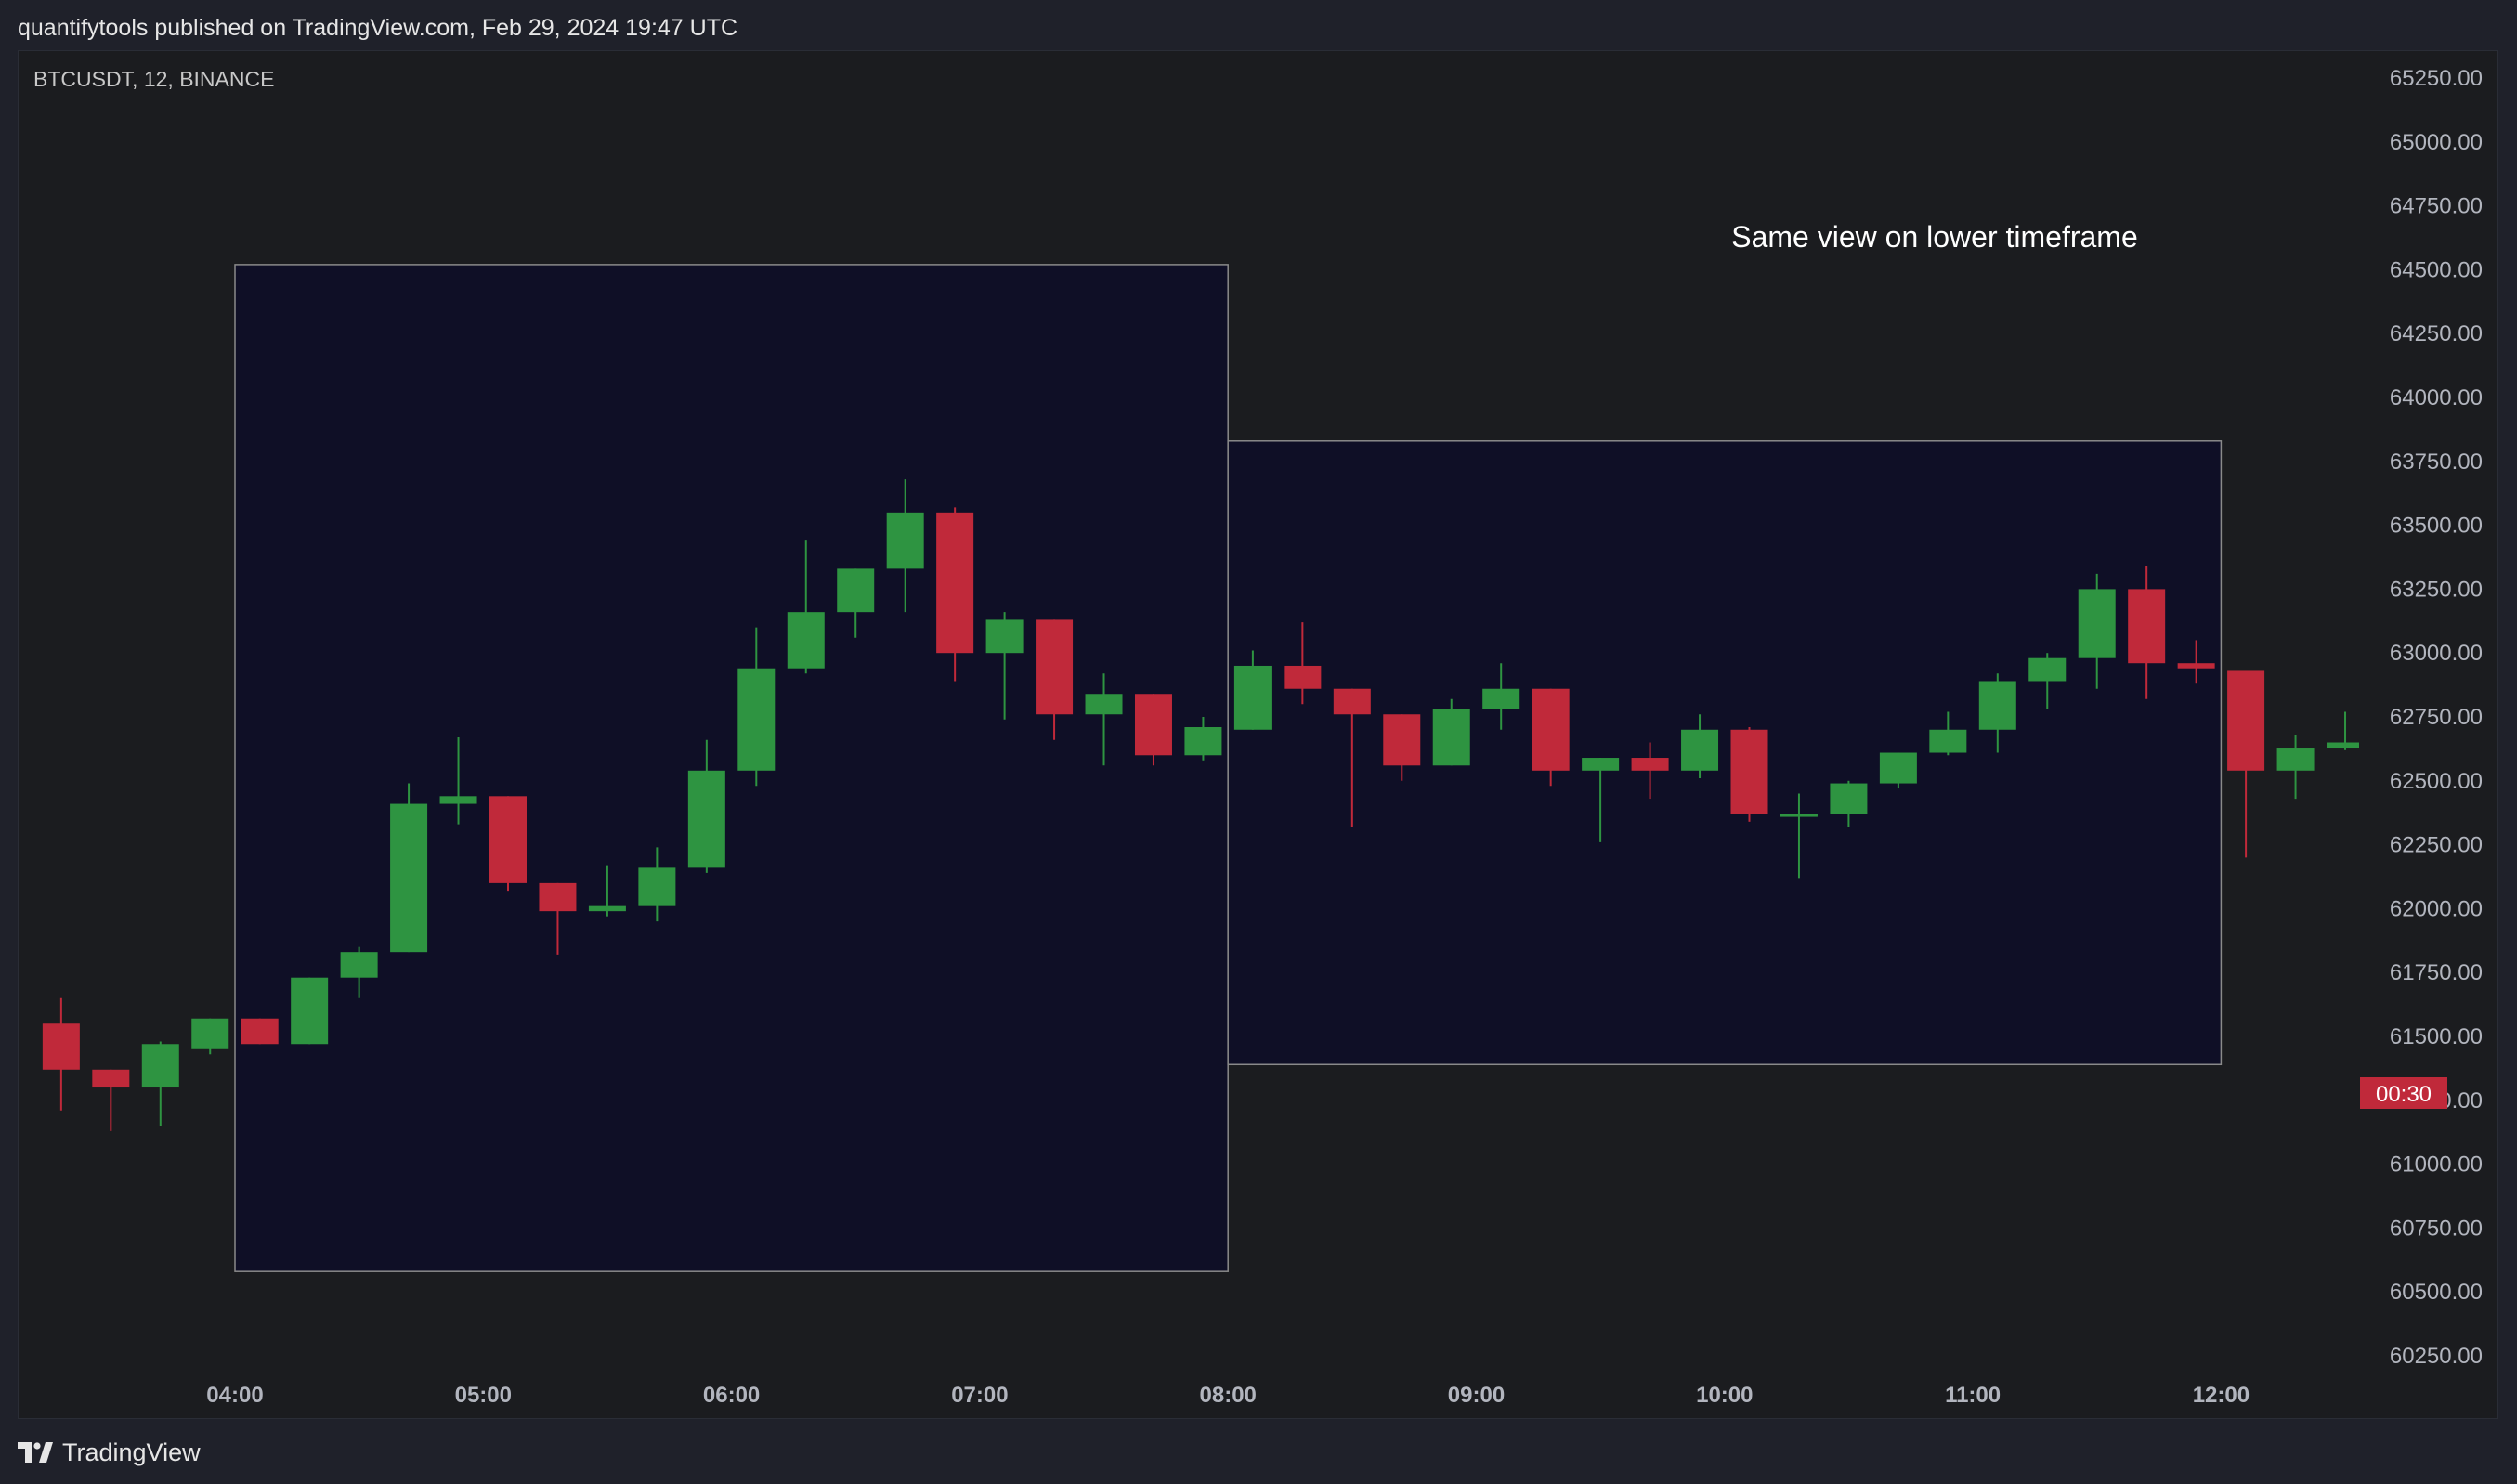 The image size is (2517, 1484). I want to click on y-tick-label: 61000.00, so click(2436, 1165).